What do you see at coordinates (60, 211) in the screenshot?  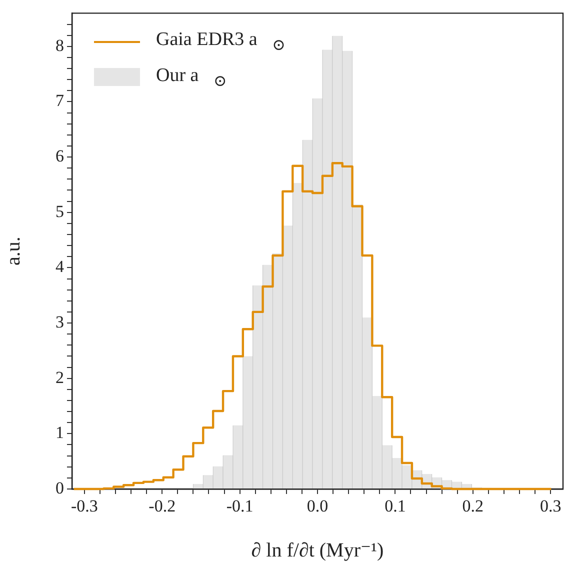 I see `y-tick-label: 5` at bounding box center [60, 211].